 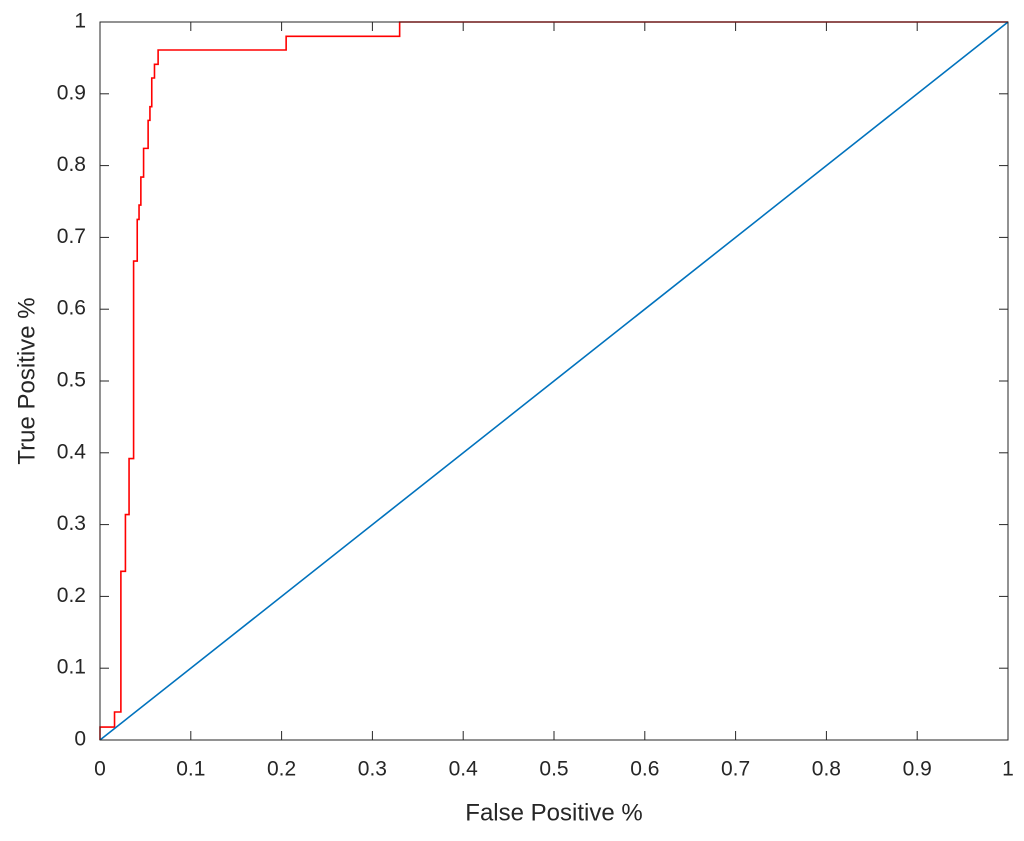 I want to click on x-tick-label: 0.8, so click(x=826, y=769).